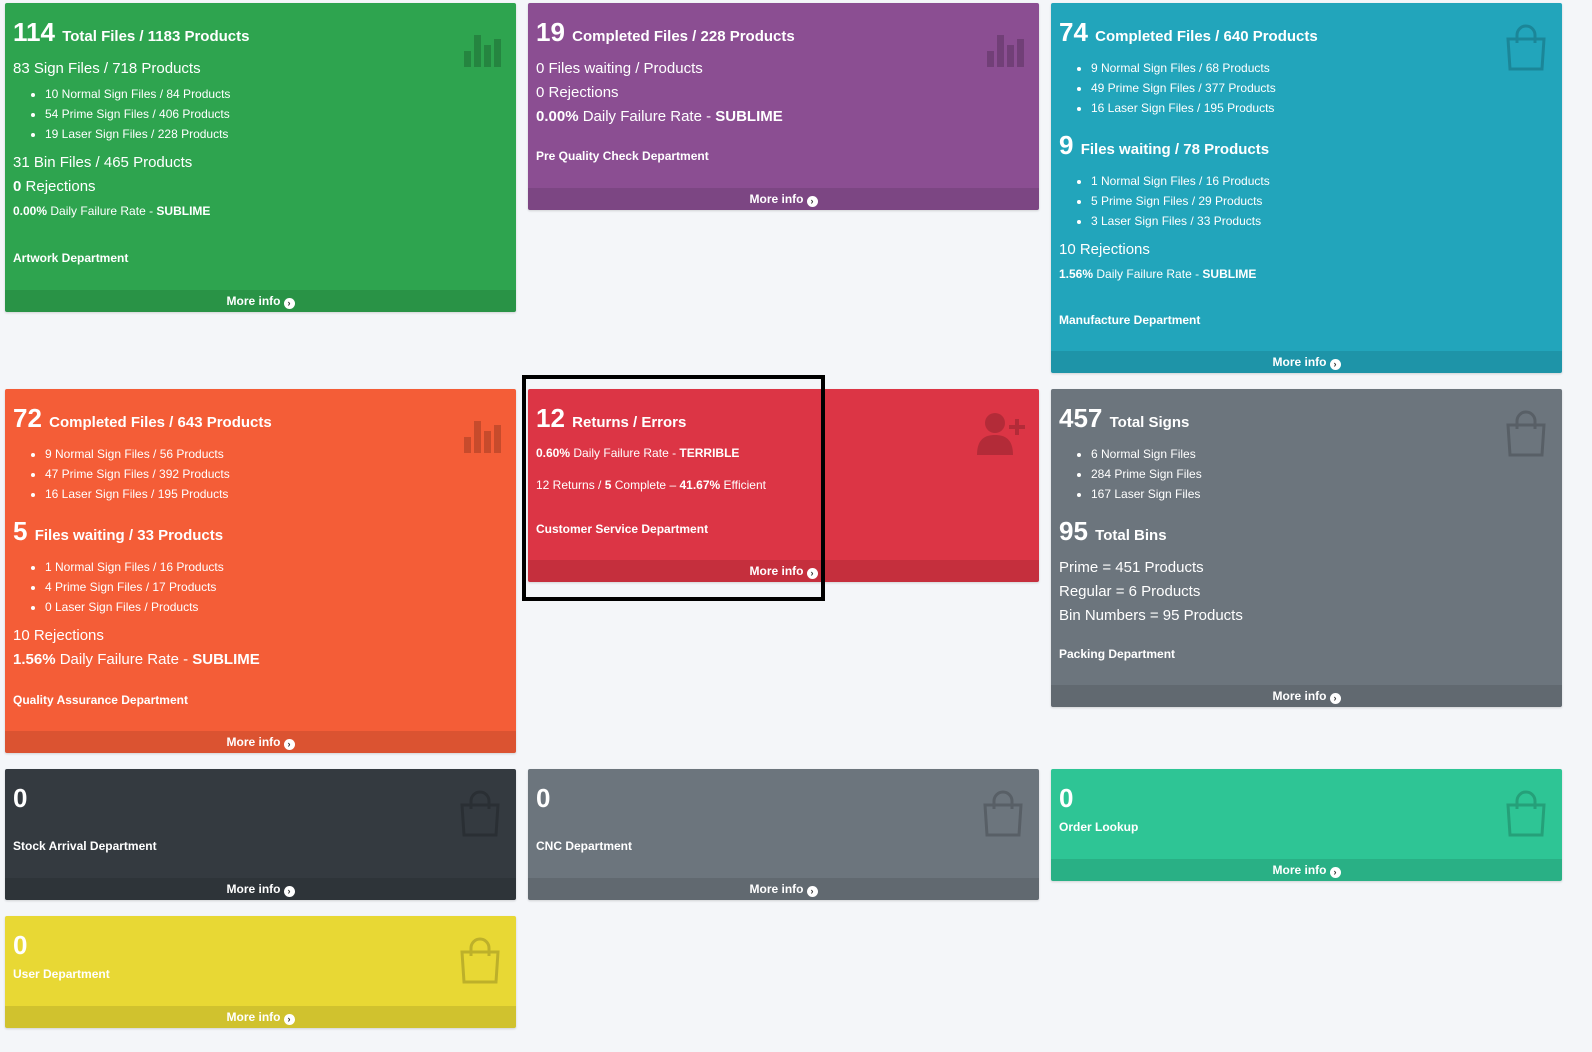  What do you see at coordinates (622, 156) in the screenshot?
I see `prequality-dept-label: Pre Quality Check Department` at bounding box center [622, 156].